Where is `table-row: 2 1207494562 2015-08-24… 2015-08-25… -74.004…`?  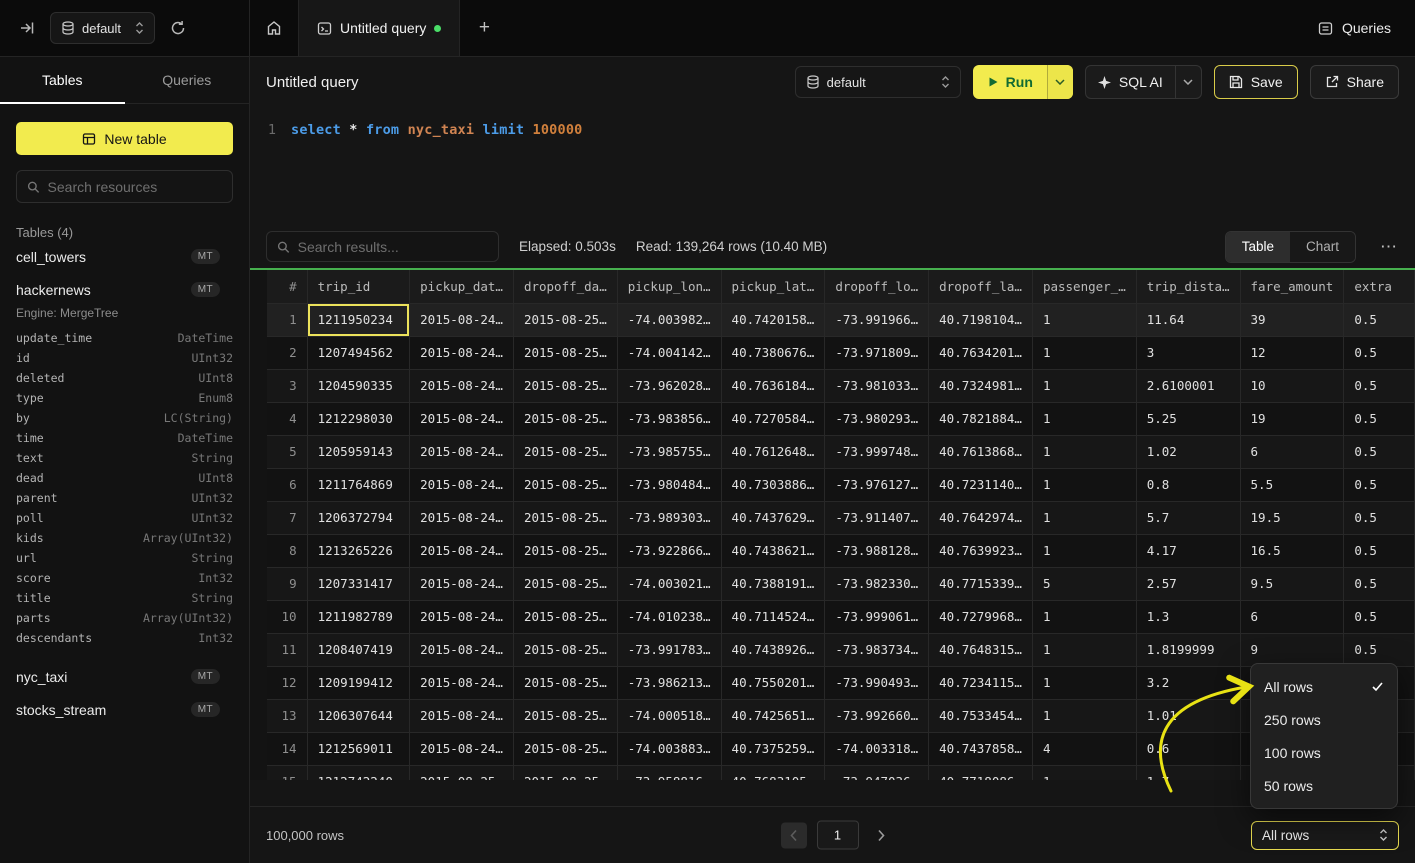 table-row: 2 1207494562 2015-08-24… 2015-08-25… -74.004… is located at coordinates (841, 353).